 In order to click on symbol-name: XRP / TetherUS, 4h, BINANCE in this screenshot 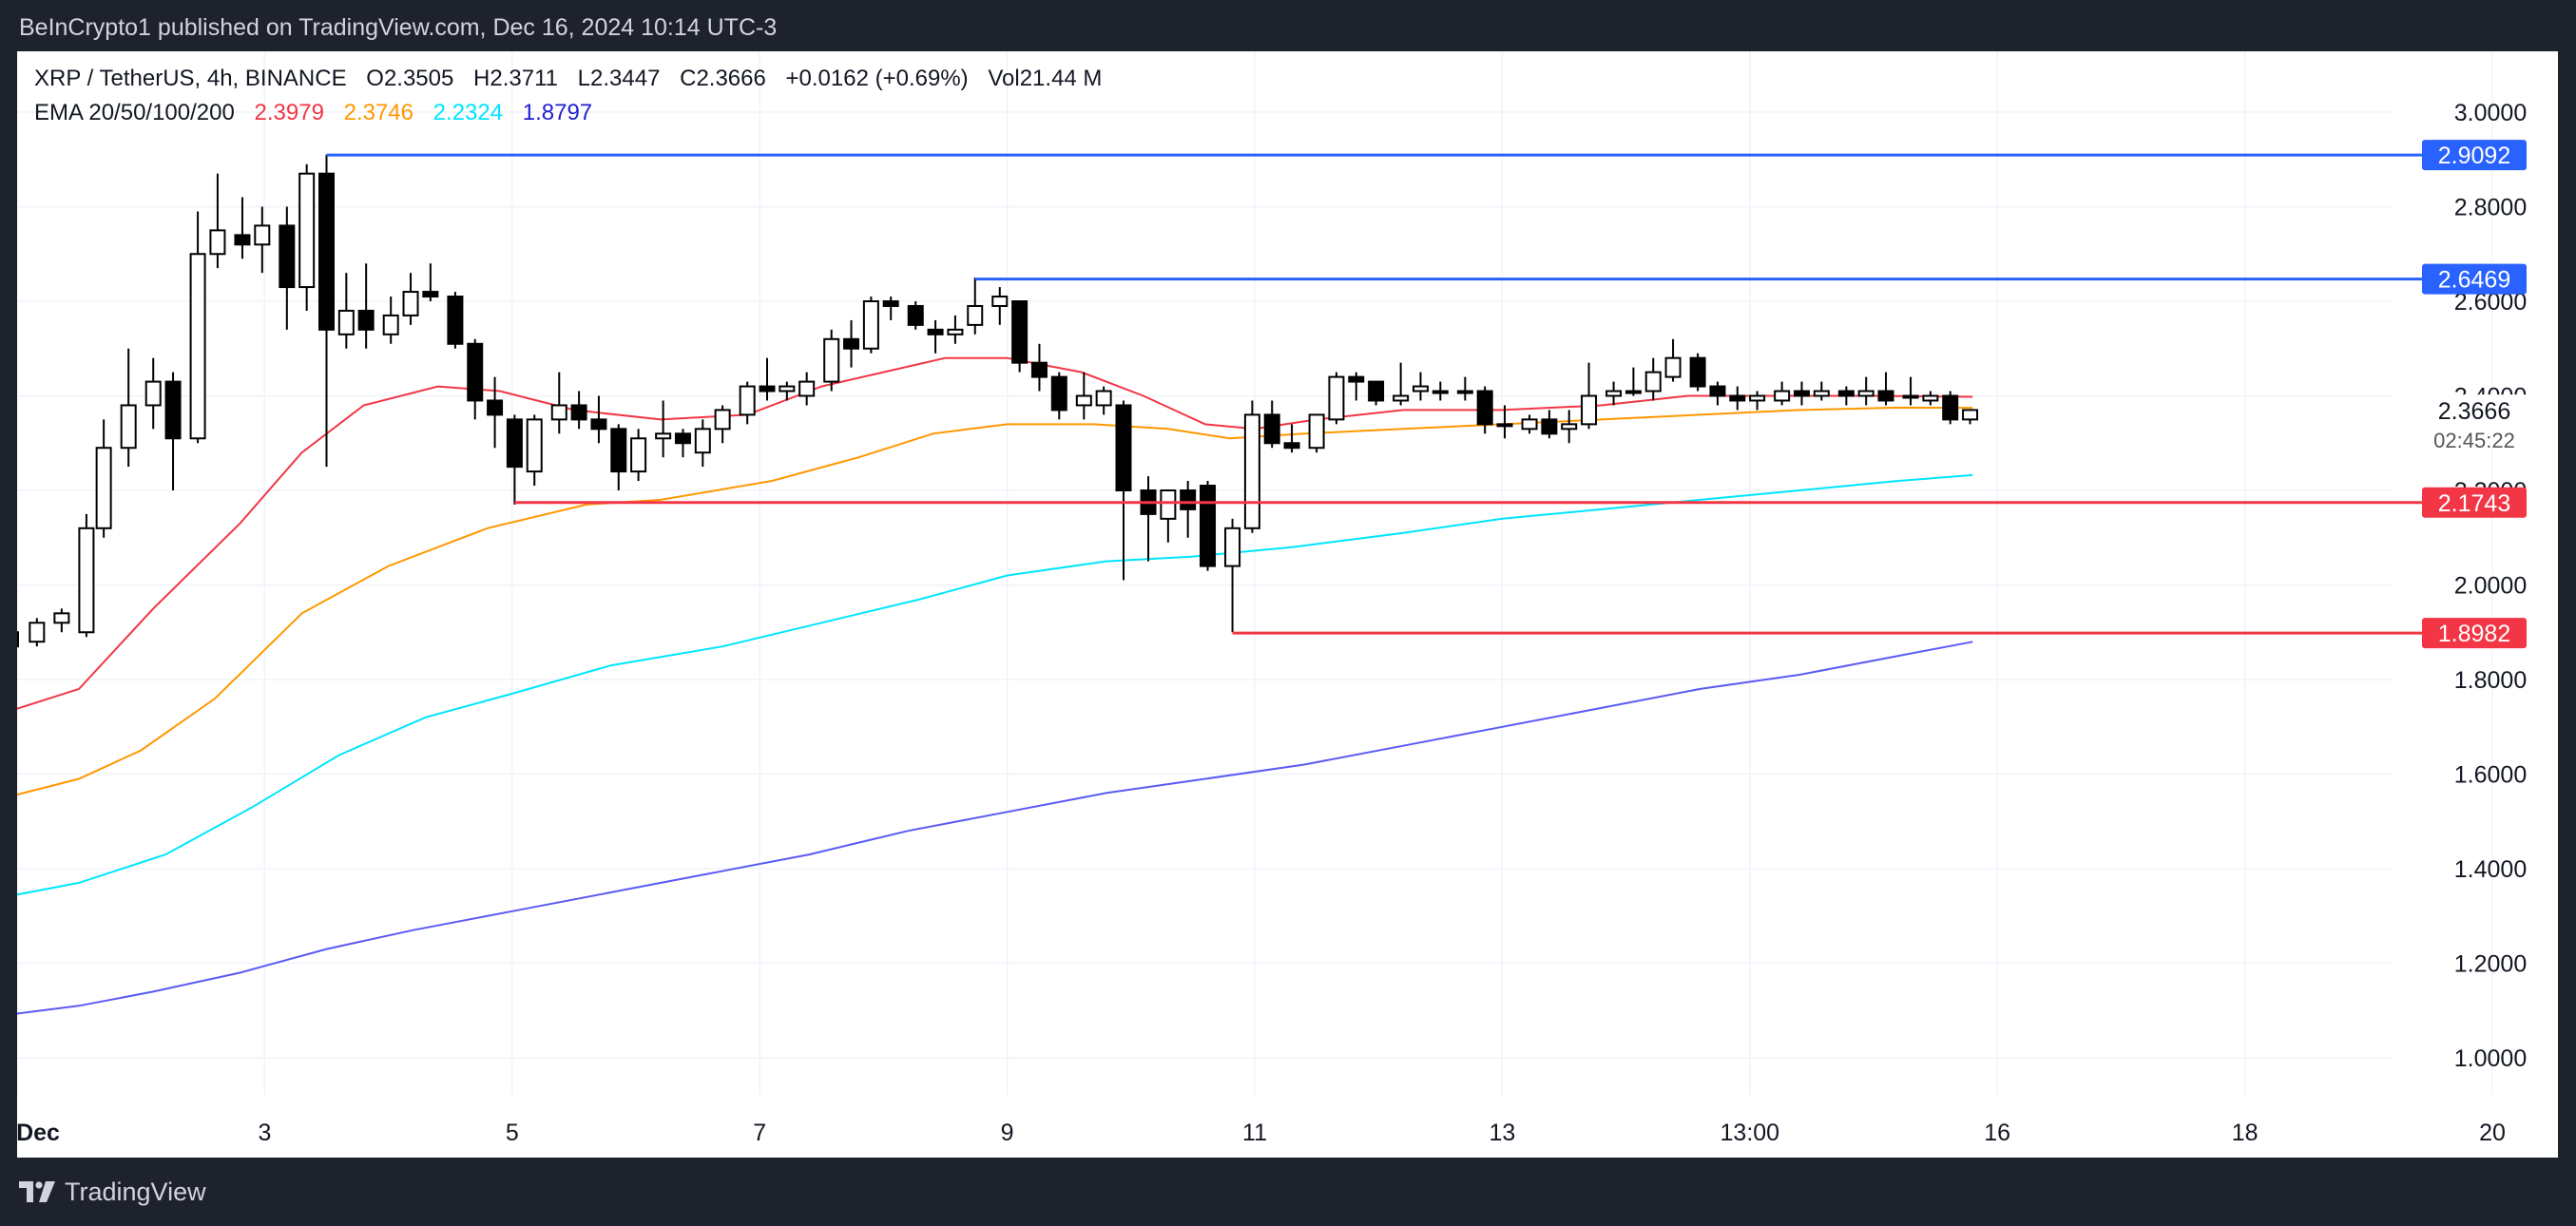, I will do `click(190, 78)`.